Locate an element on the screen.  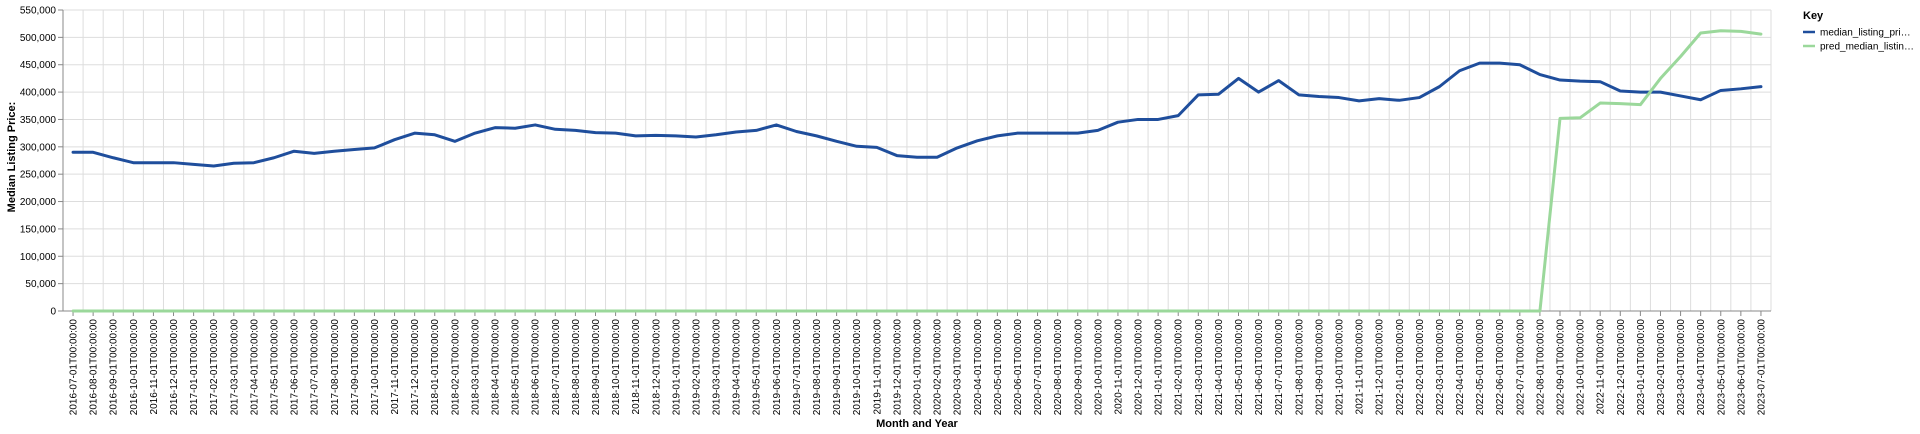
x-tick-label: 2021-12-01T00:00:00 is located at coordinates (1380, 367).